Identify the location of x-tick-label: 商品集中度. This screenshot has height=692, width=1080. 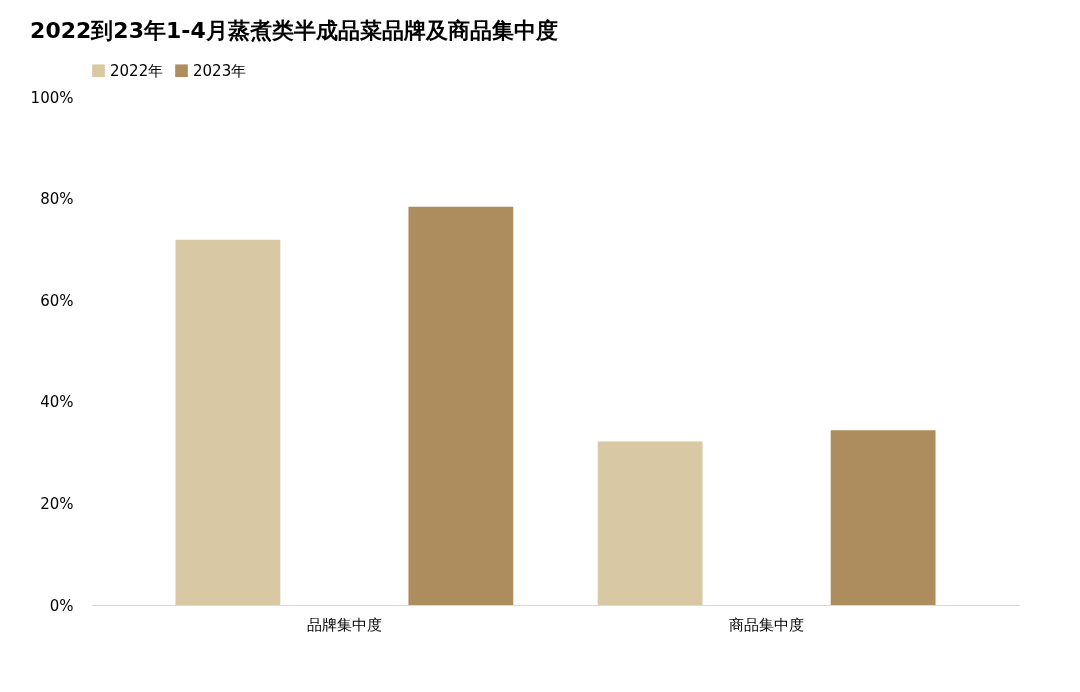
(767, 624).